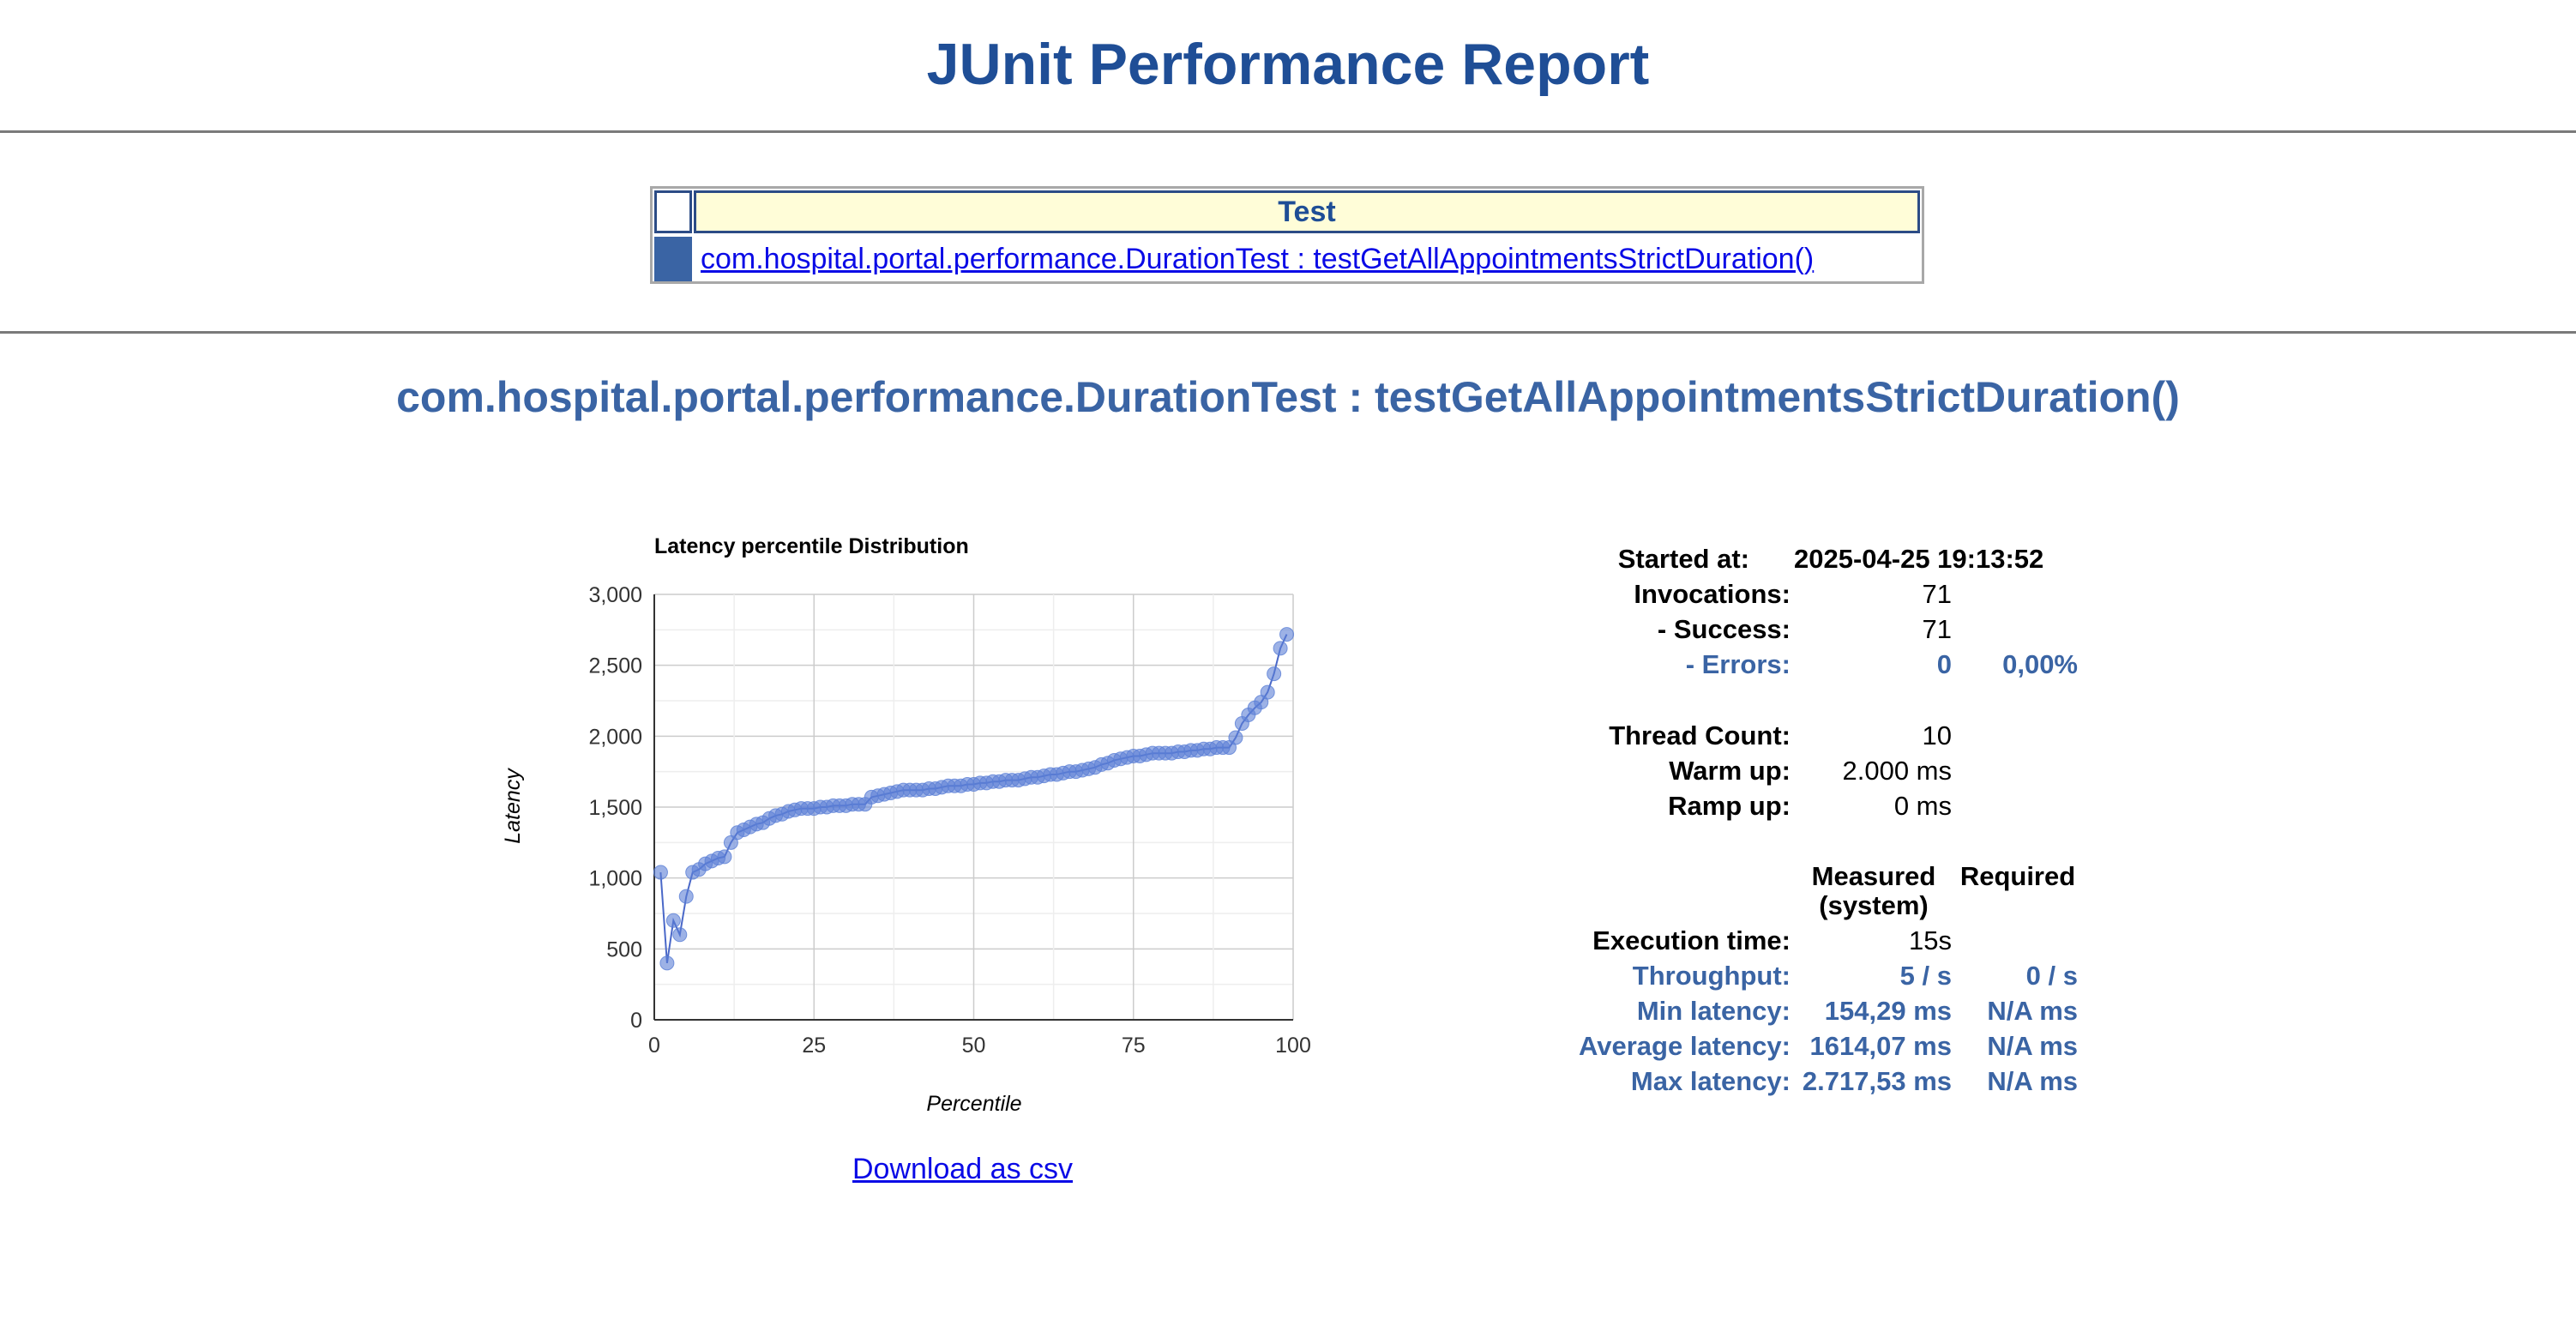  Describe the element at coordinates (636, 1021) in the screenshot. I see `y-tick-label: 0` at that location.